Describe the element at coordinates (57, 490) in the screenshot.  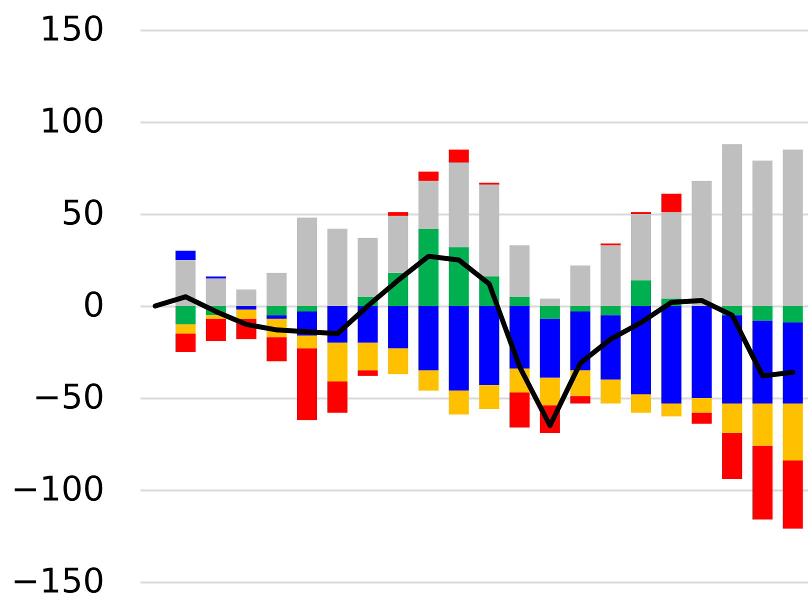
I see `y-tick-label: −100` at that location.